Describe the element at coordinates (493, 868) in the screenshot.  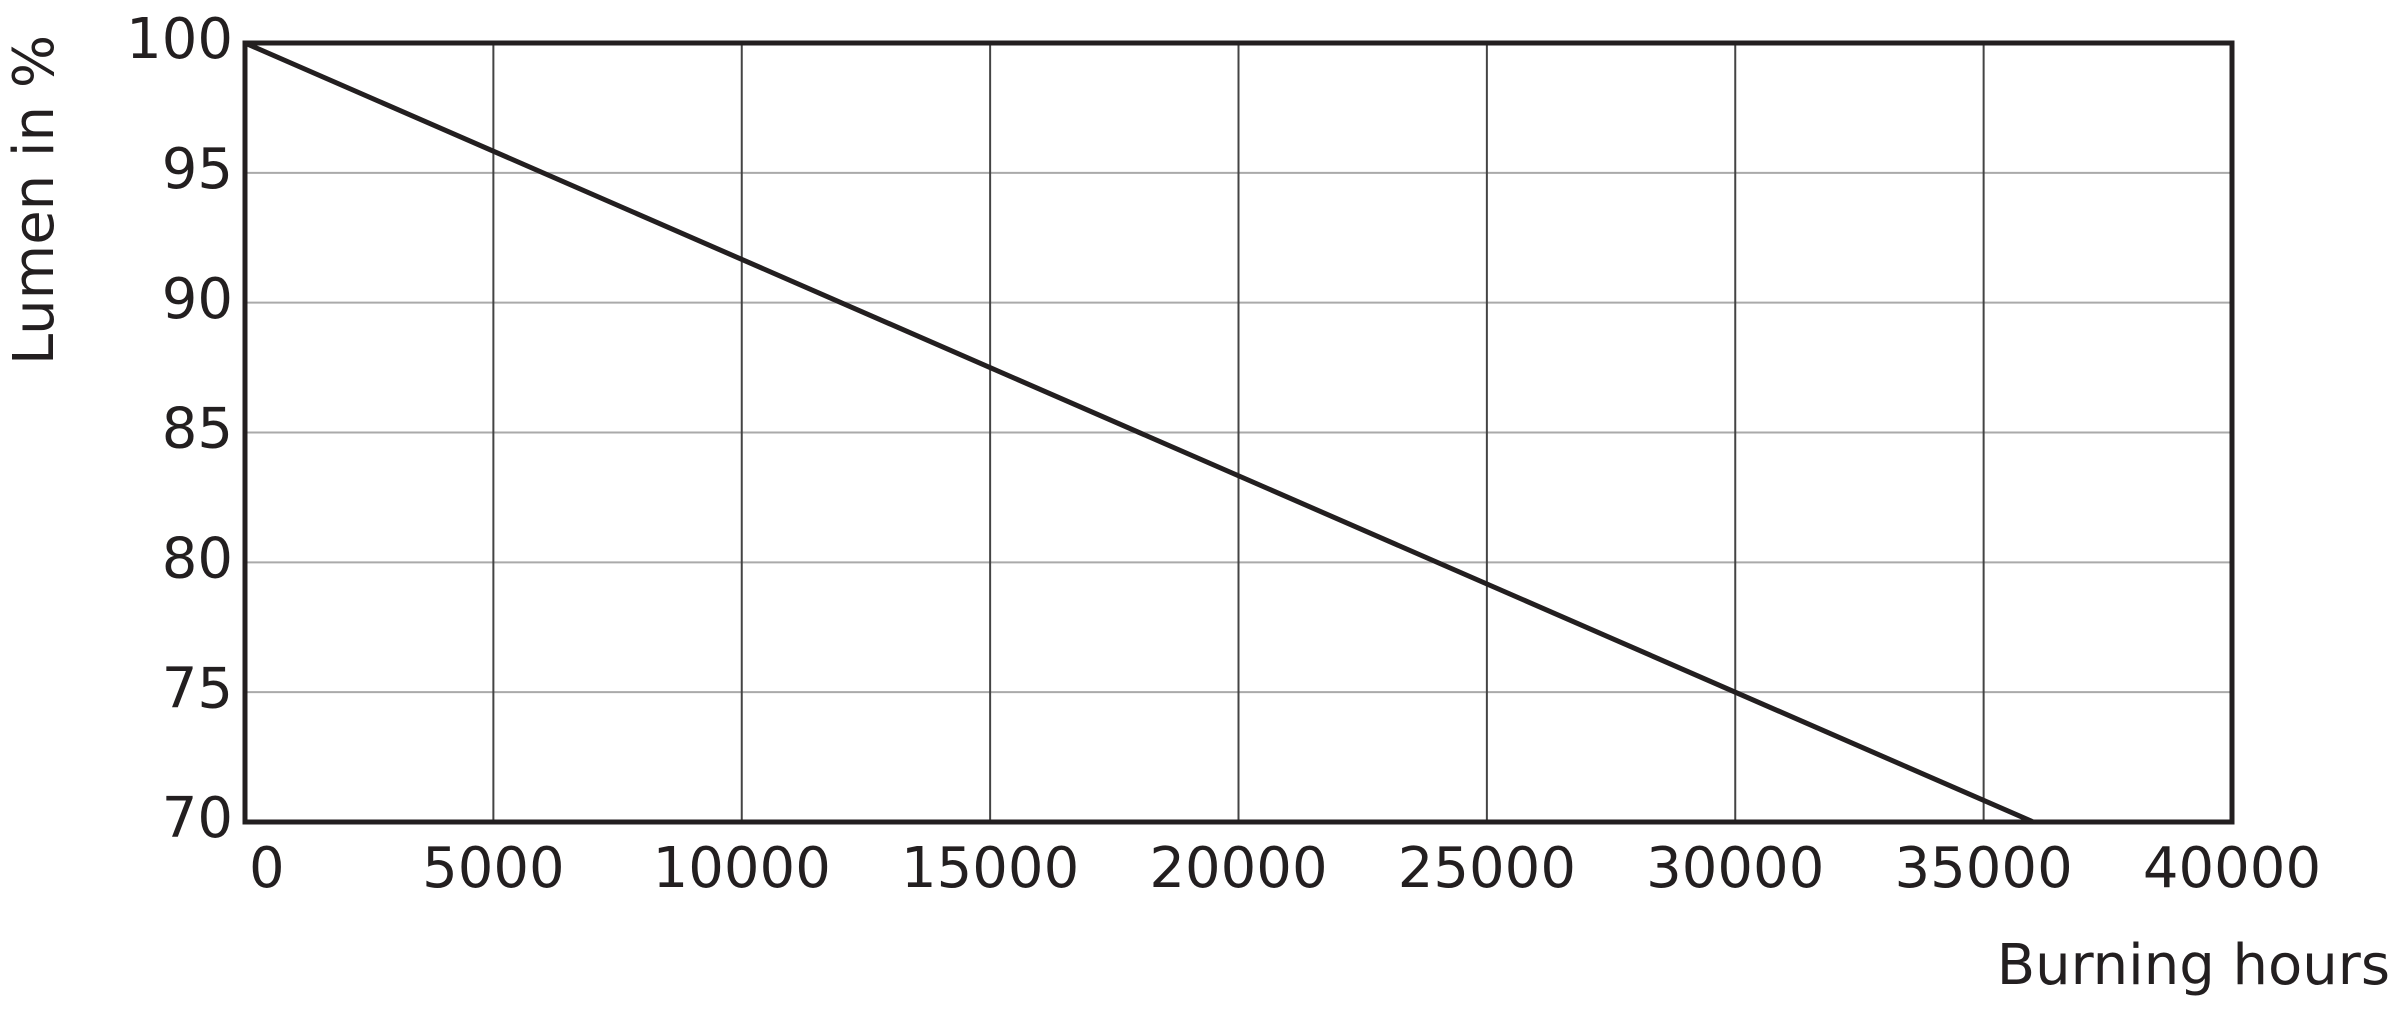
I see `x-tick-label: 5000` at that location.